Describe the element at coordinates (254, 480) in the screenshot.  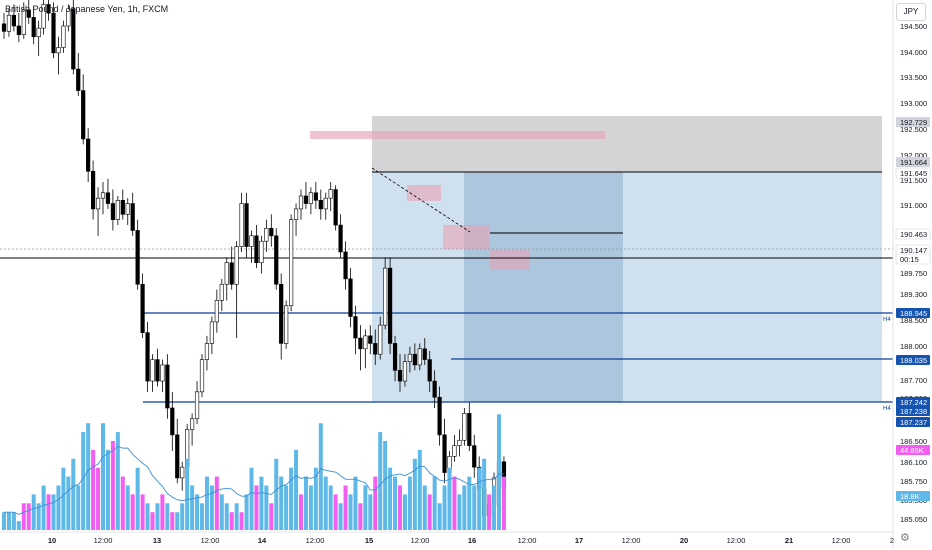
I see `volume-ma-line` at that location.